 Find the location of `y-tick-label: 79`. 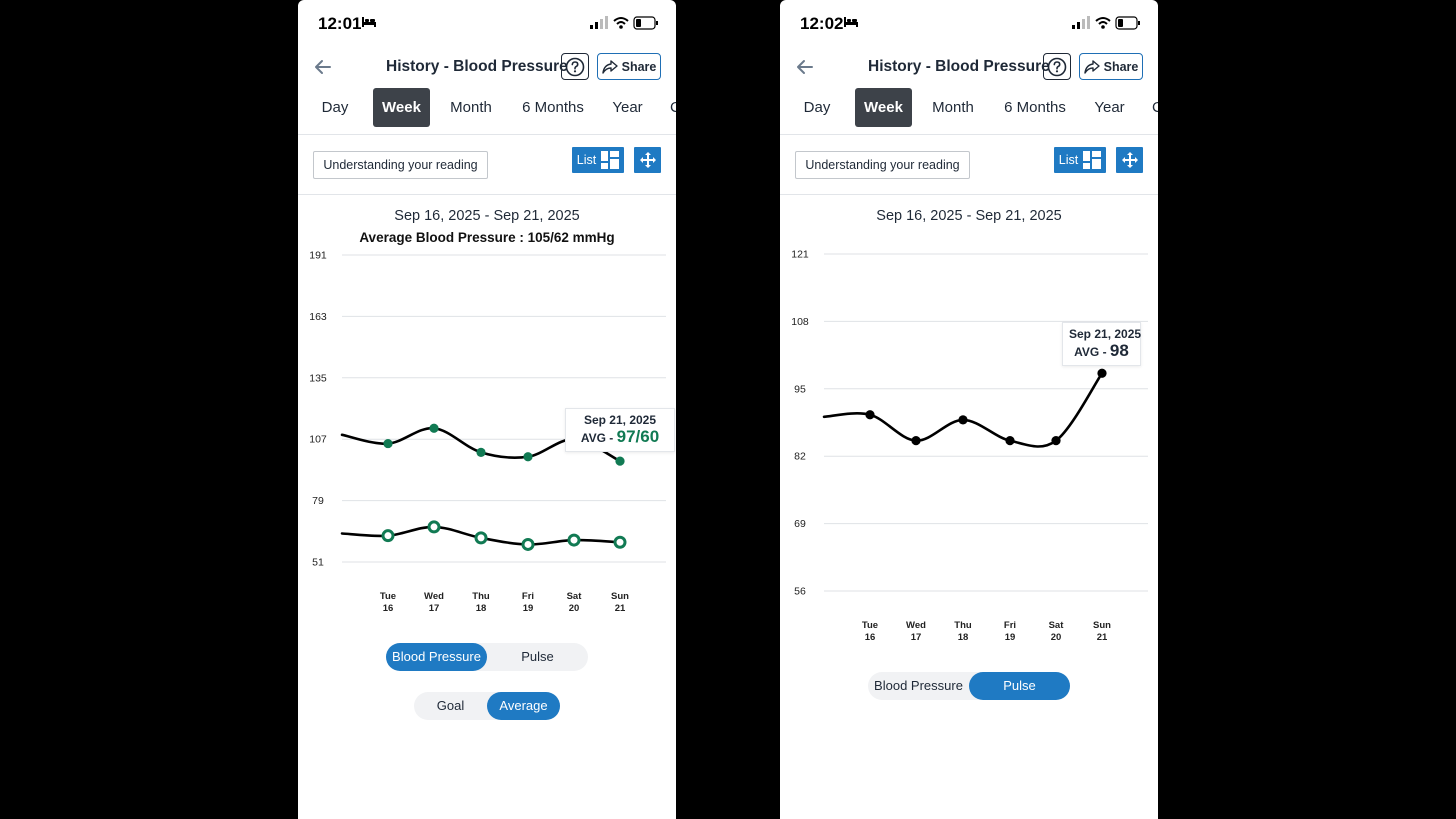

y-tick-label: 79 is located at coordinates (318, 501).